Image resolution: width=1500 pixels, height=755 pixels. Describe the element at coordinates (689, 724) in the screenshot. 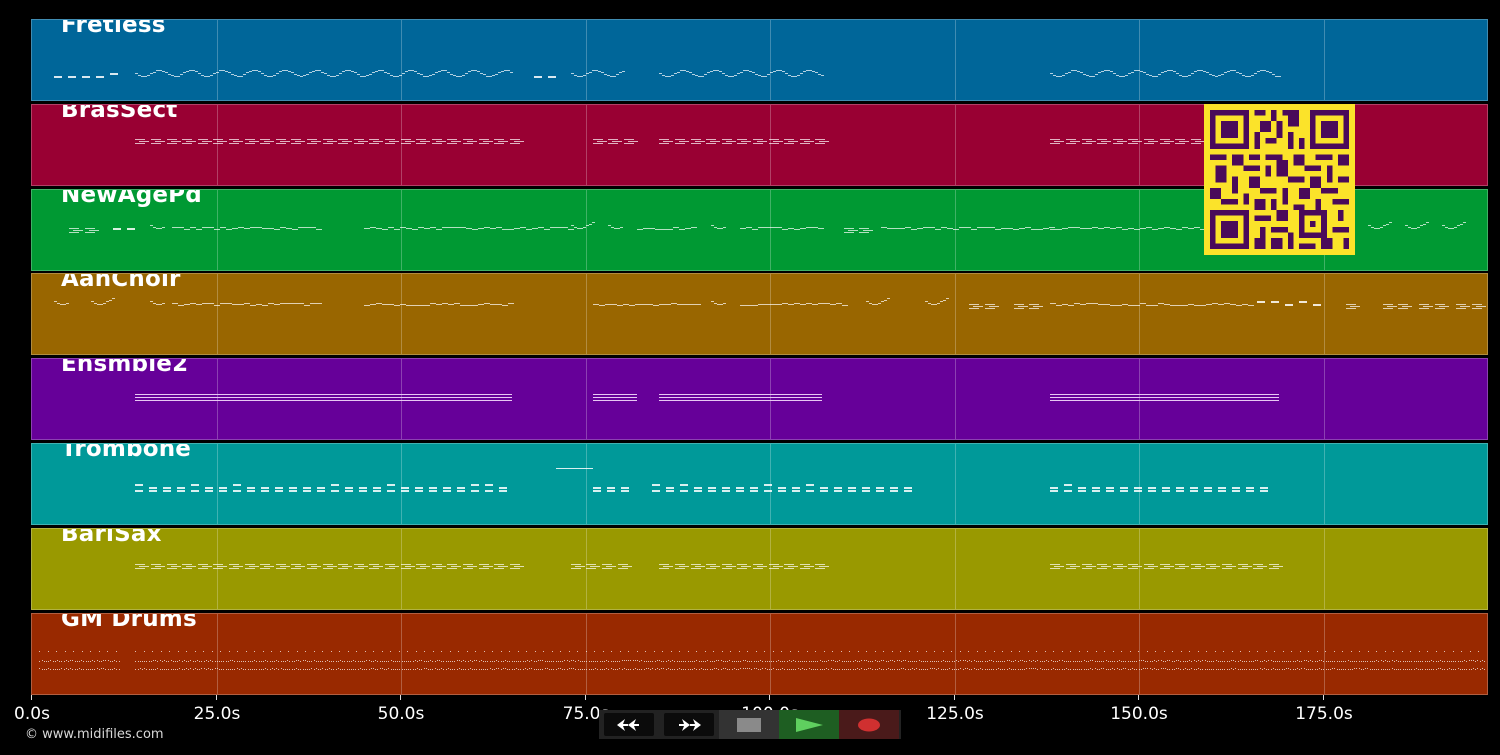

I see `fast-forward-button` at that location.